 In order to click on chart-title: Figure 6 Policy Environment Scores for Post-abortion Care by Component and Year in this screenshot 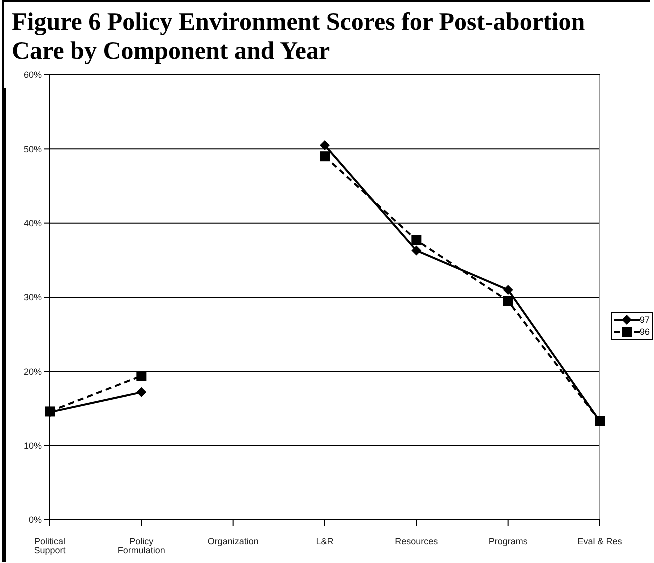, I will do `click(299, 37)`.